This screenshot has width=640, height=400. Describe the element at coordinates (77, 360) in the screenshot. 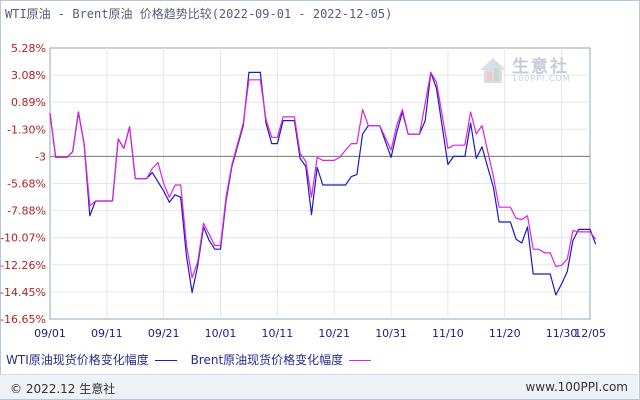

I see `legend-label-wti: WTI原油现货价格变化幅度` at that location.